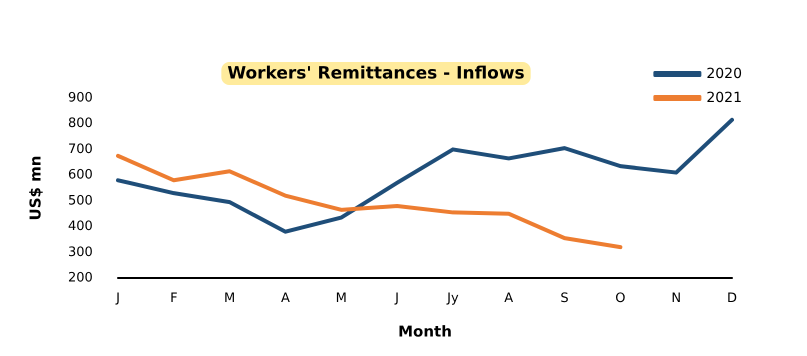 This screenshot has width=807, height=356. Describe the element at coordinates (80, 175) in the screenshot. I see `y-tick-label: 600` at that location.